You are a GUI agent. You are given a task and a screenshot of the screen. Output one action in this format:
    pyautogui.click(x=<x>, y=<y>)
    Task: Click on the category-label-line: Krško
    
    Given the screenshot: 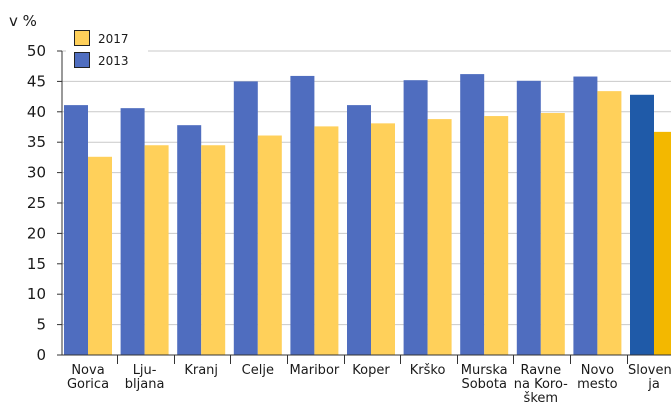 What is the action you would take?
    pyautogui.click(x=428, y=370)
    